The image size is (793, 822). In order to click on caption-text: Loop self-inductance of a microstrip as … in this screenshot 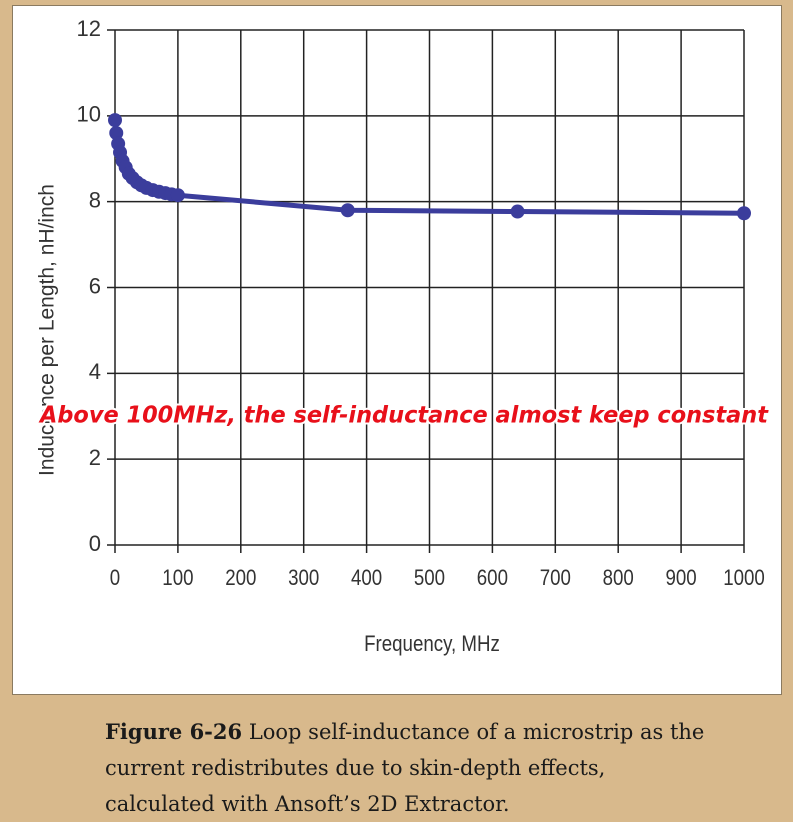, I will do `click(405, 768)`.